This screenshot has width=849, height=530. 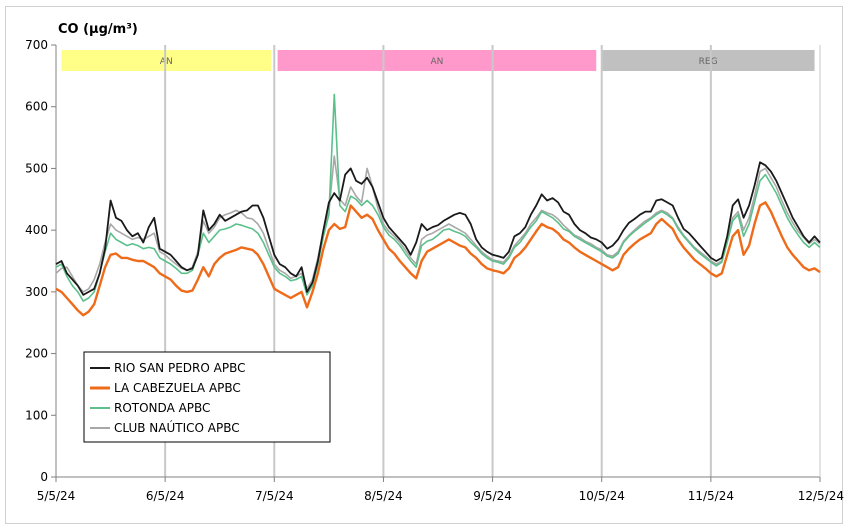 I want to click on x-tick-label-2: 7/5/24, so click(x=274, y=496).